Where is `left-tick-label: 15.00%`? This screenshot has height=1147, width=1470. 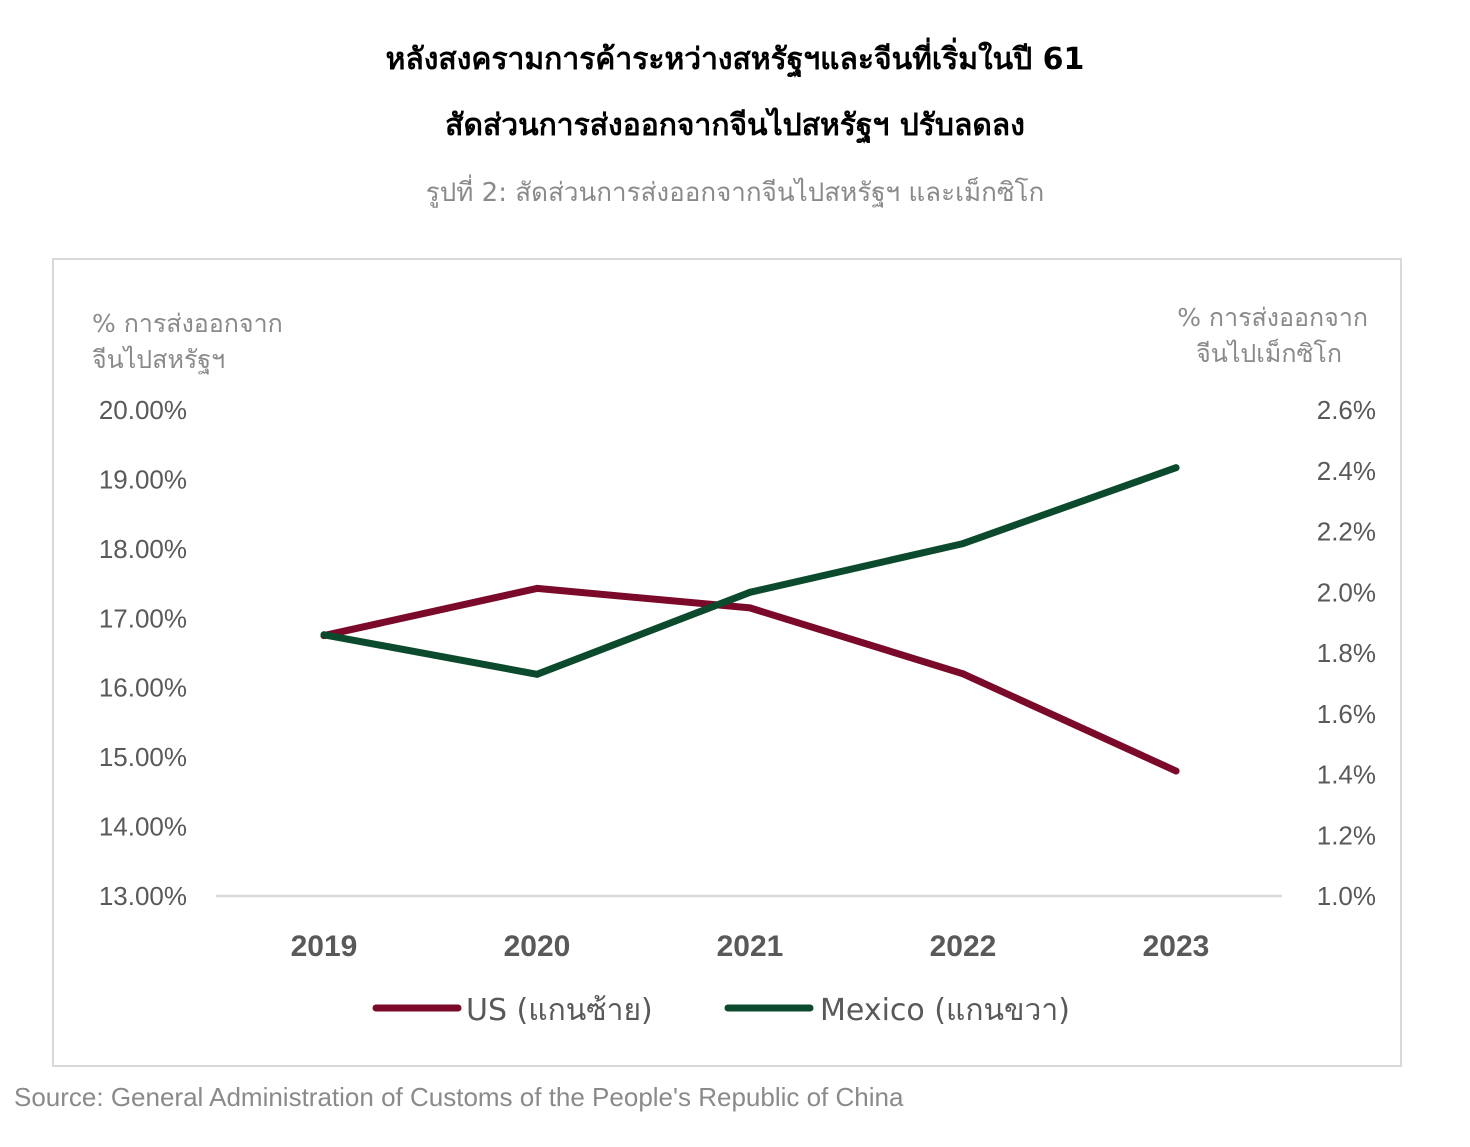 left-tick-label: 15.00% is located at coordinates (143, 757).